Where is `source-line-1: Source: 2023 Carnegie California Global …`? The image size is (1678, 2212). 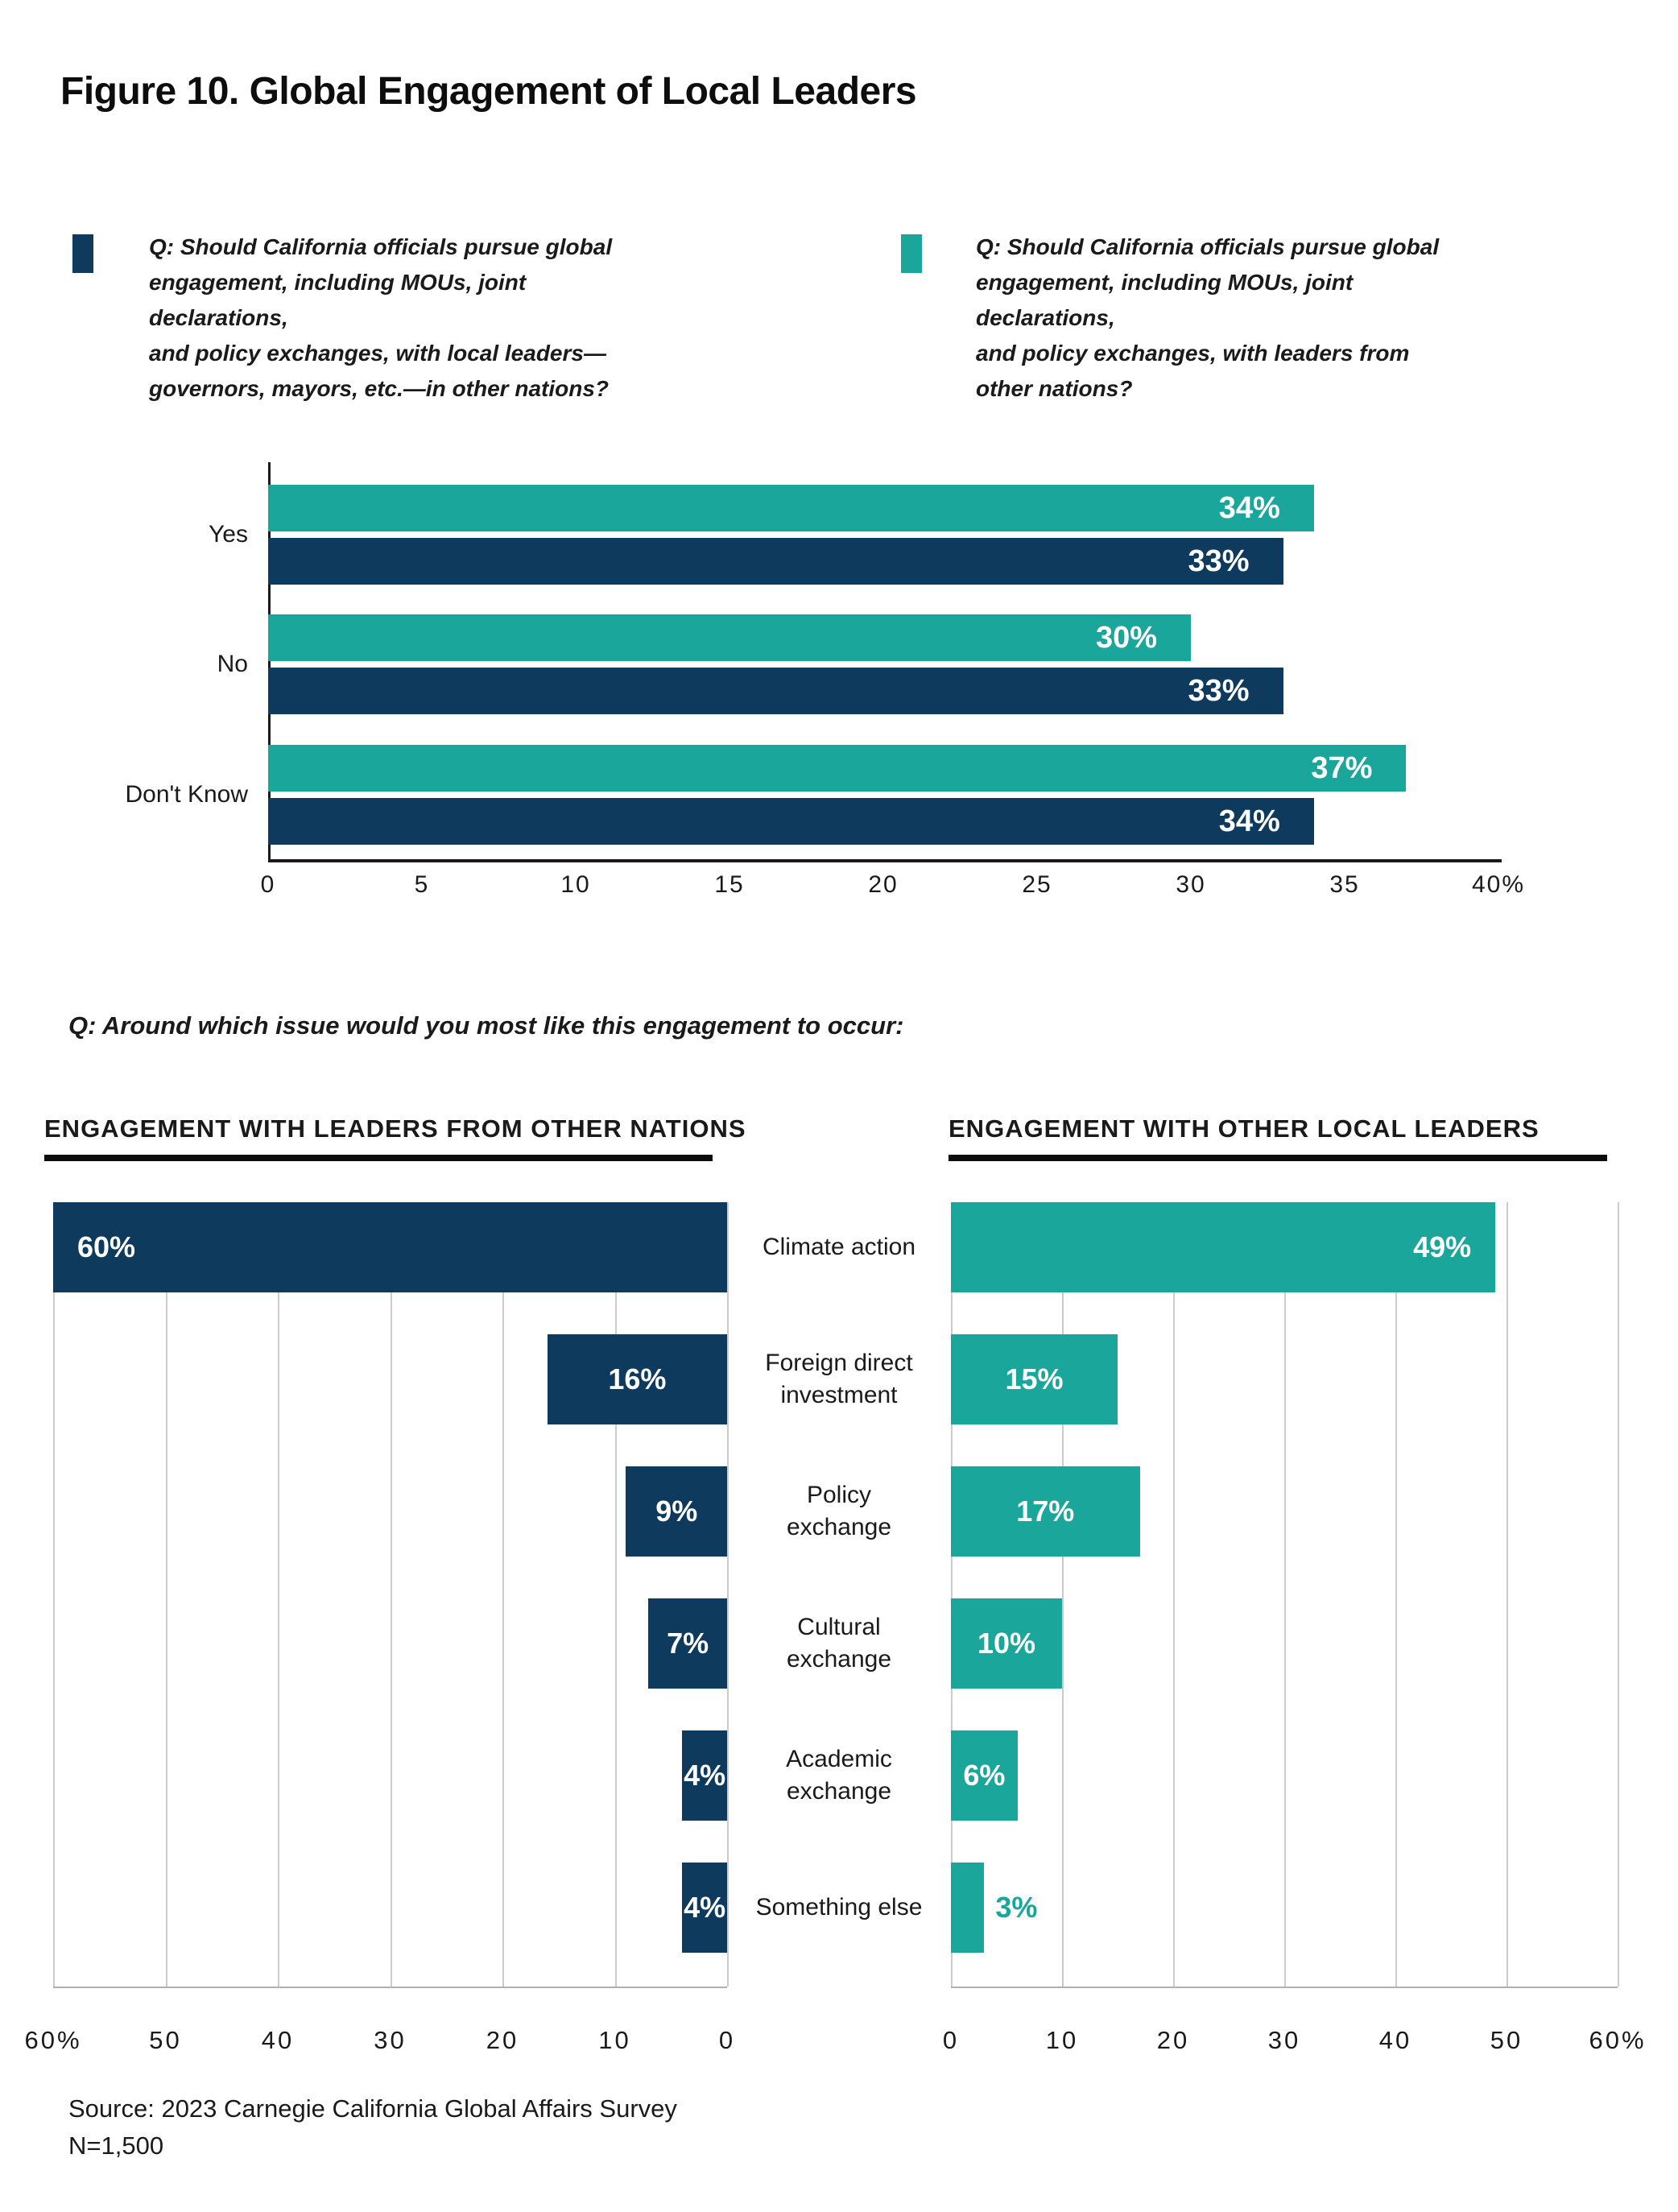 source-line-1: Source: 2023 Carnegie California Global … is located at coordinates (372, 2108).